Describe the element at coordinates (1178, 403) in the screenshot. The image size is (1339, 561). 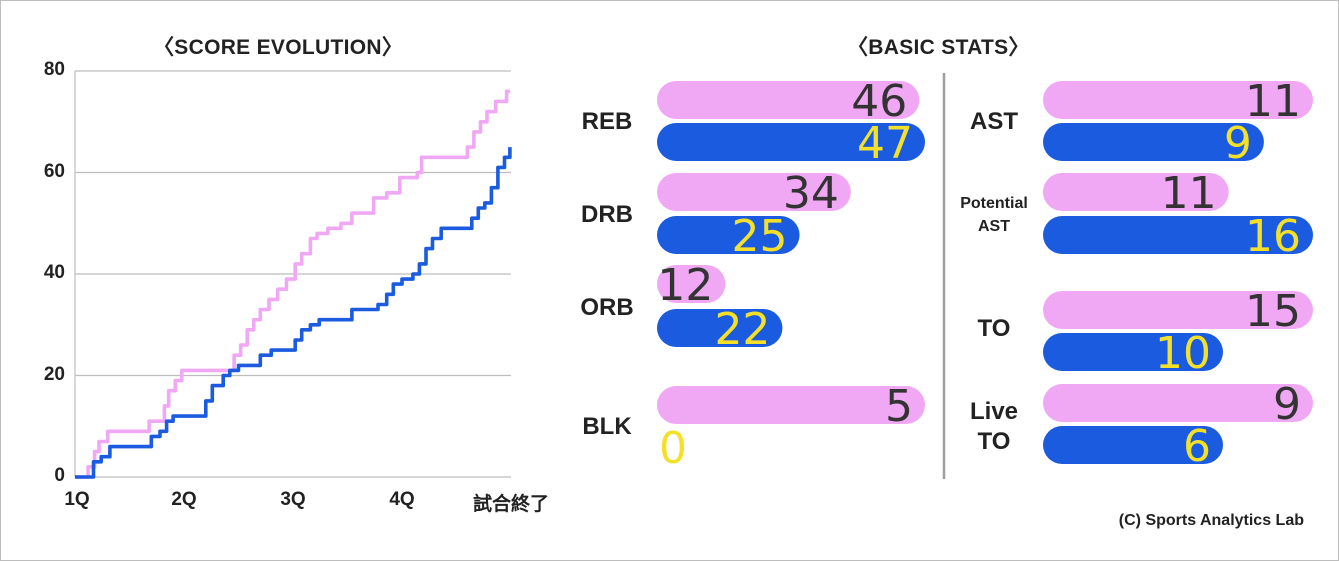
I see `bar-live-to-pink` at that location.